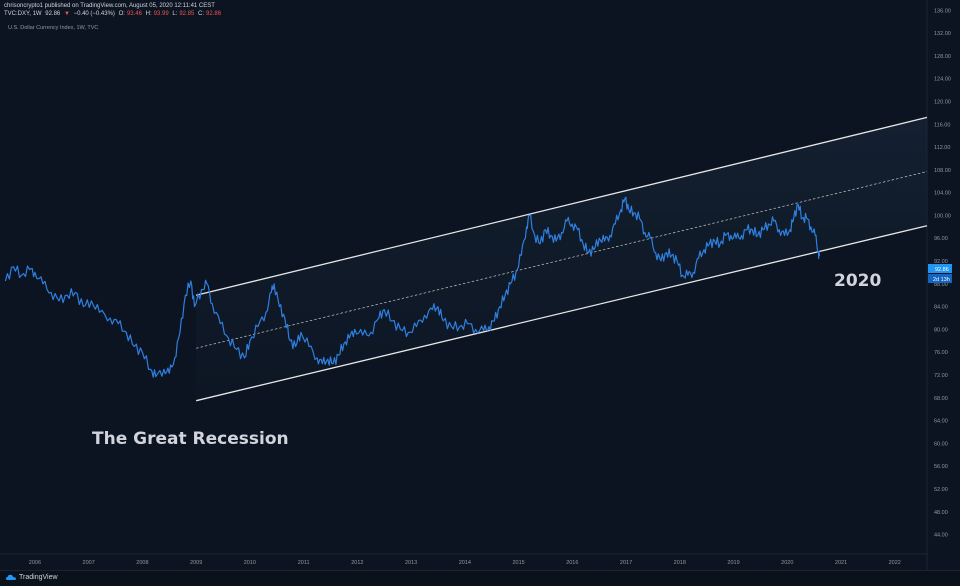 The width and height of the screenshot is (960, 586). I want to click on symbol-label: TVC:DXY, 1W, so click(23, 14).